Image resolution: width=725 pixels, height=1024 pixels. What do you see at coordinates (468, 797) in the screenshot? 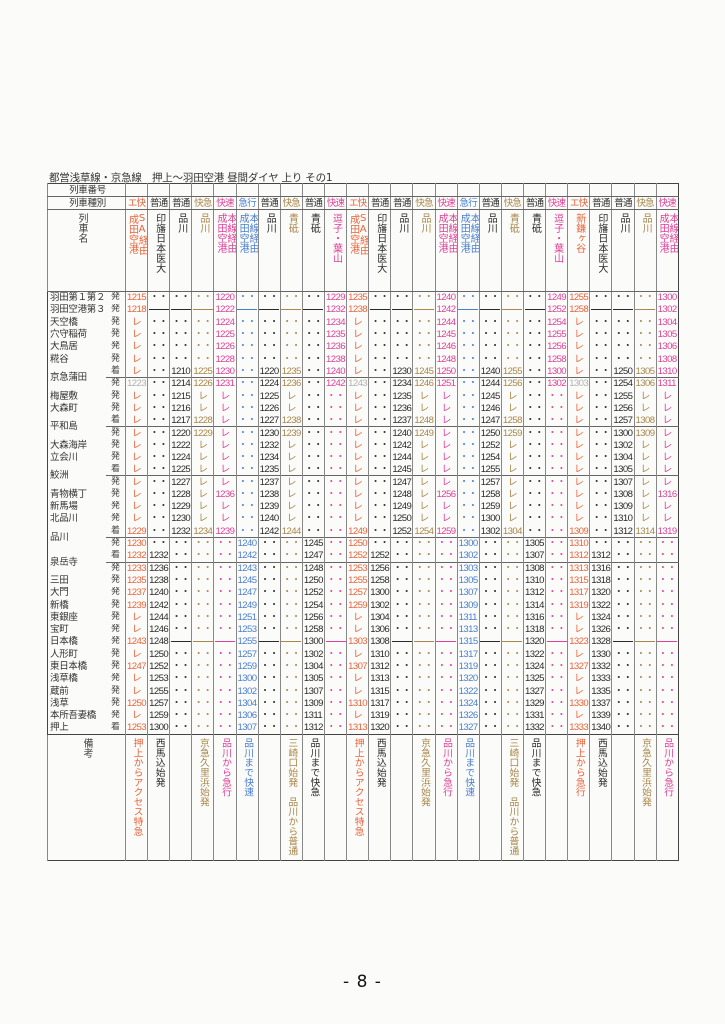
I see `remarks-cell: 品川まで快速` at bounding box center [468, 797].